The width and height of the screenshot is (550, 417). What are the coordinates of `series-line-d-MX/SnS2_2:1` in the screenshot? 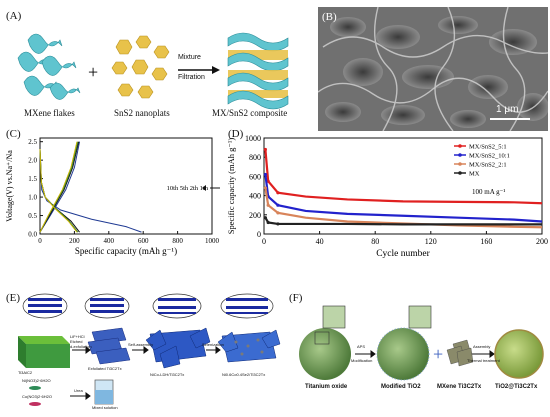 It's located at (403, 208).